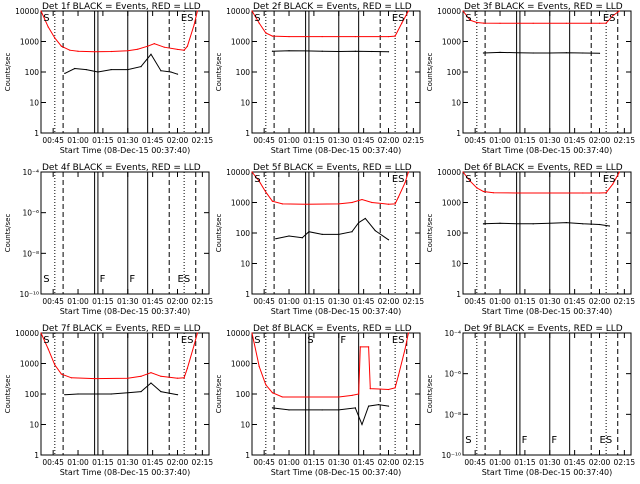  What do you see at coordinates (30, 213) in the screenshot?
I see `y-tick-label: 10⁻⁶` at bounding box center [30, 213].